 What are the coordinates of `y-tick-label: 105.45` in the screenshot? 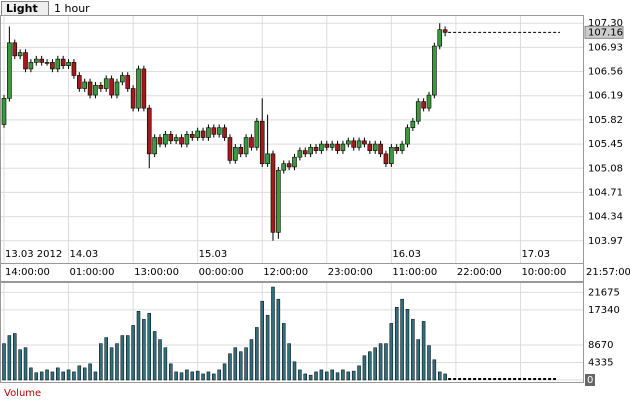 It's located at (605, 144).